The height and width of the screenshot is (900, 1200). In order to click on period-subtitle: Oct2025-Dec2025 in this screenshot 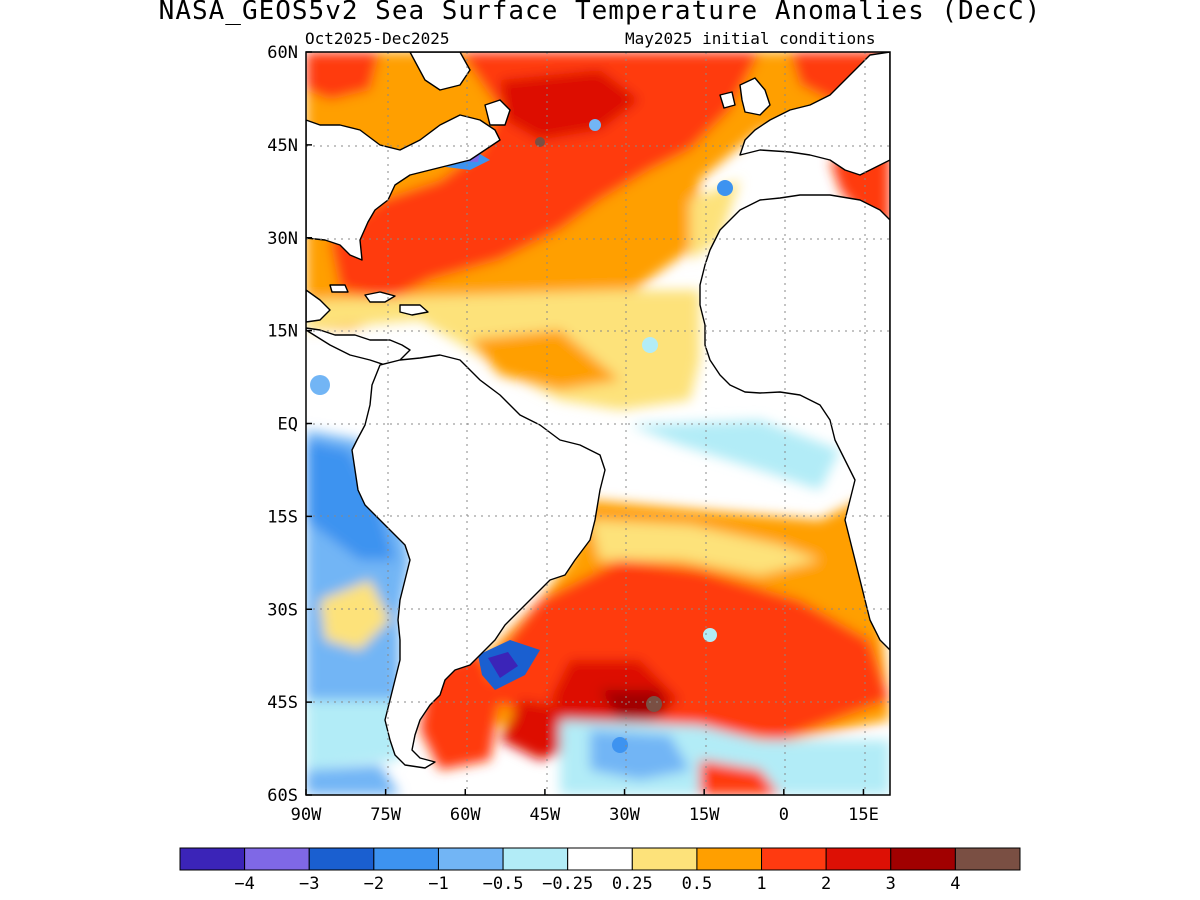, I will do `click(377, 38)`.